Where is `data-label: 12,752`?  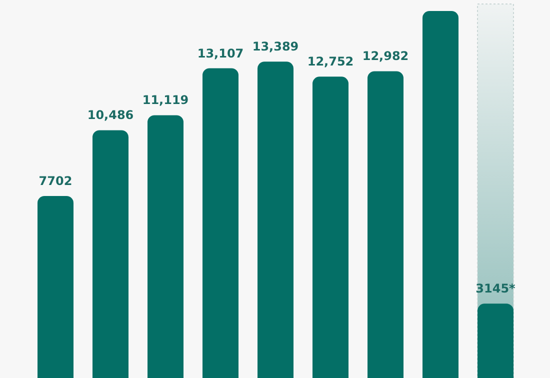 data-label: 12,752 is located at coordinates (330, 61).